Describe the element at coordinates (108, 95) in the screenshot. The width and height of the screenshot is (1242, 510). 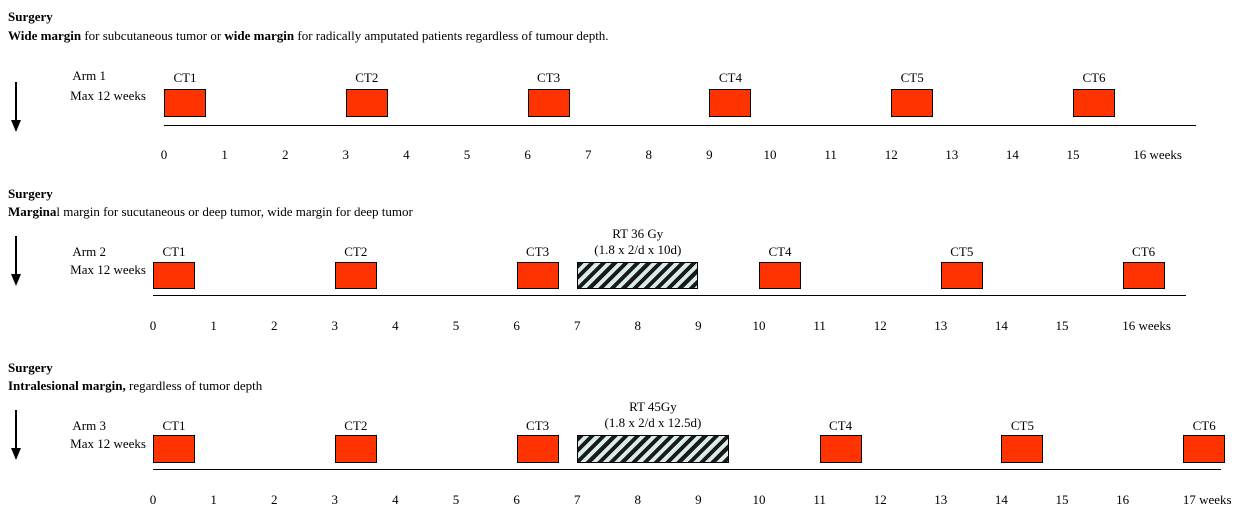
I see `arm-1-subtitle: Max 12 weeks` at that location.